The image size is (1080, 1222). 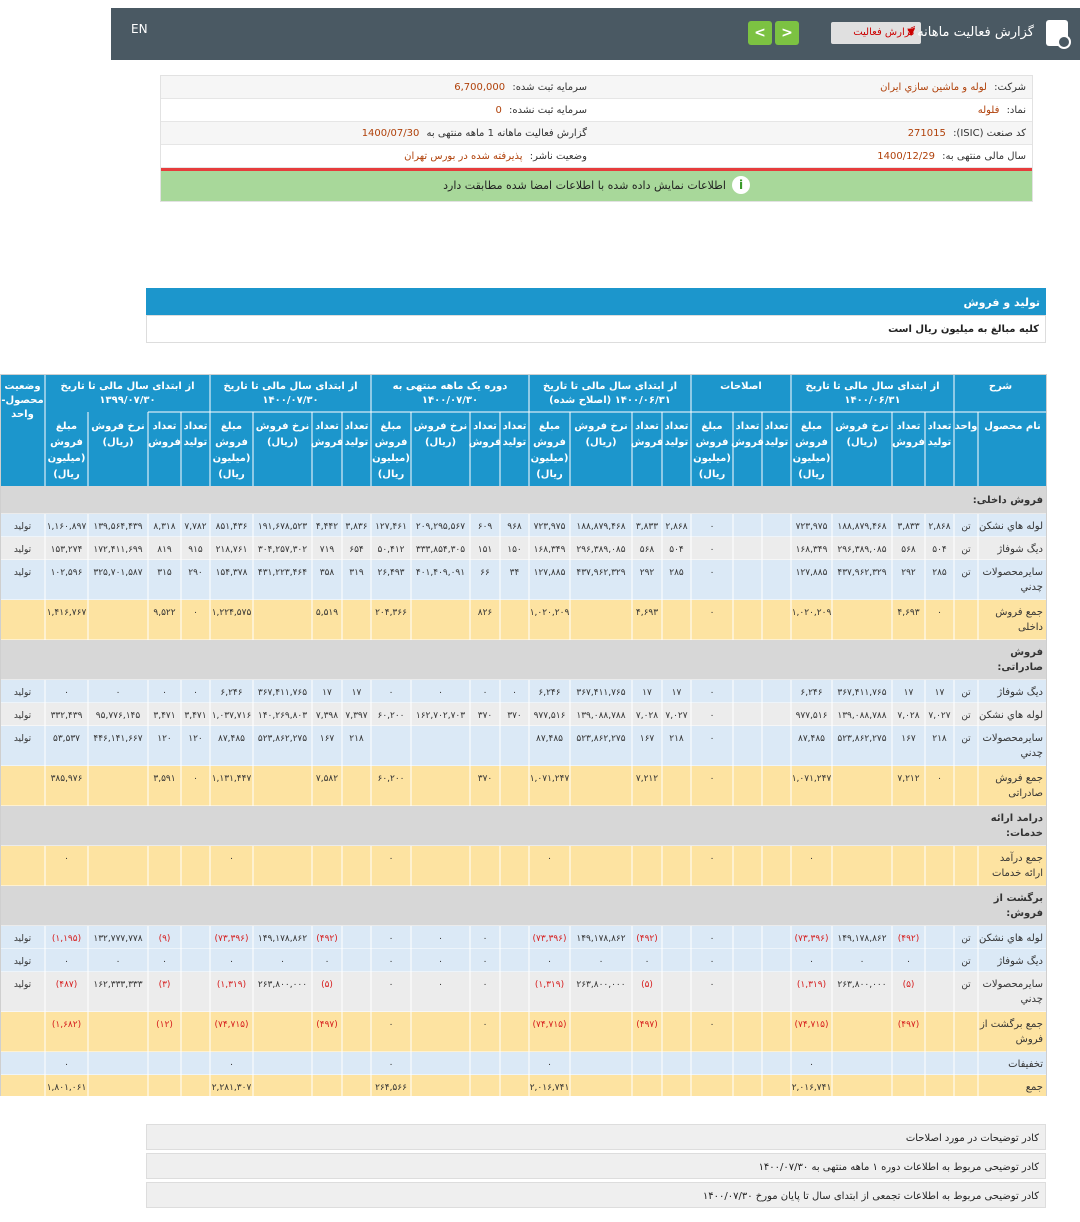 What do you see at coordinates (232, 573) in the screenshot?
I see `table-cell: ۱۵۴,۳۷۸` at bounding box center [232, 573].